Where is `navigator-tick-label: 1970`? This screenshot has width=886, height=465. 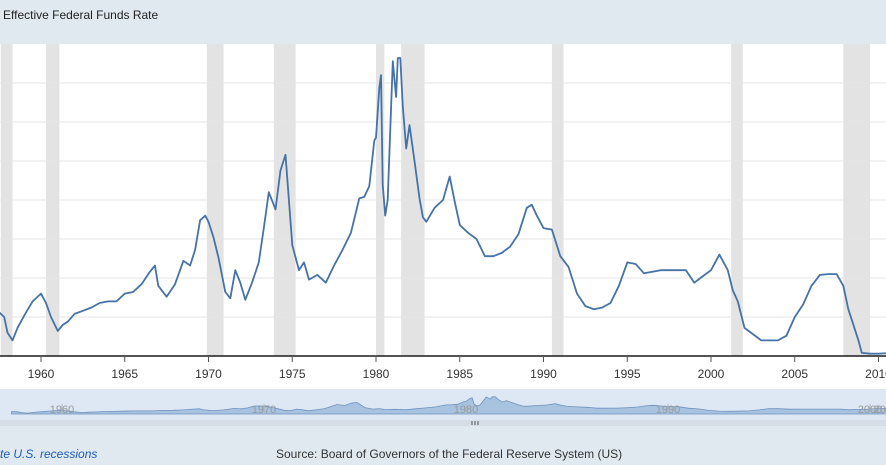 navigator-tick-label: 1970 is located at coordinates (264, 410).